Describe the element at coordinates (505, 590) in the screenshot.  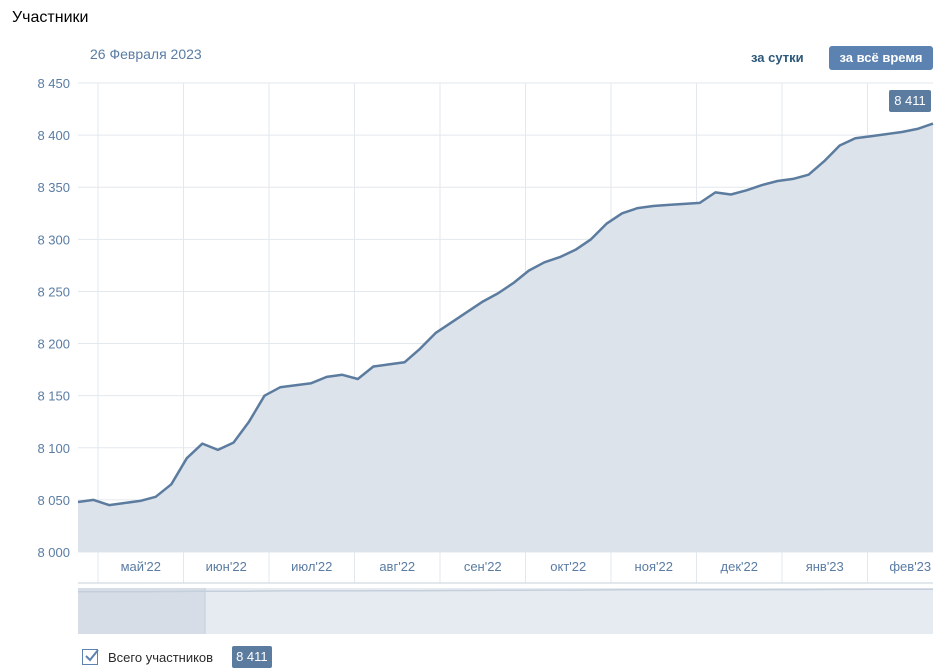
I see `navigator-series-line` at that location.